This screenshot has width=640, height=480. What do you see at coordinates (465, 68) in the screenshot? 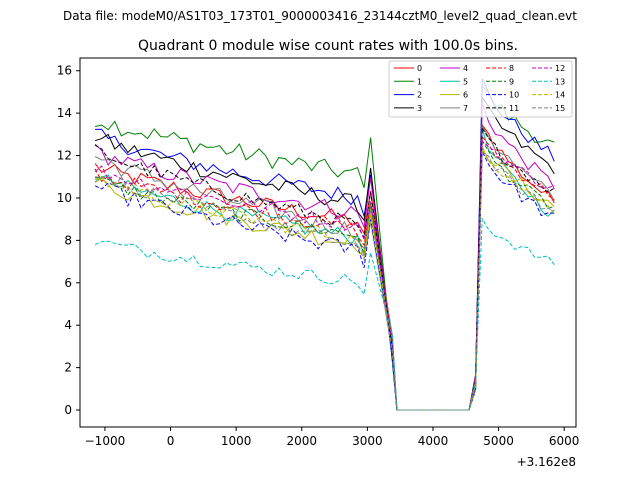
I see `legend-label-4: 4` at bounding box center [465, 68].